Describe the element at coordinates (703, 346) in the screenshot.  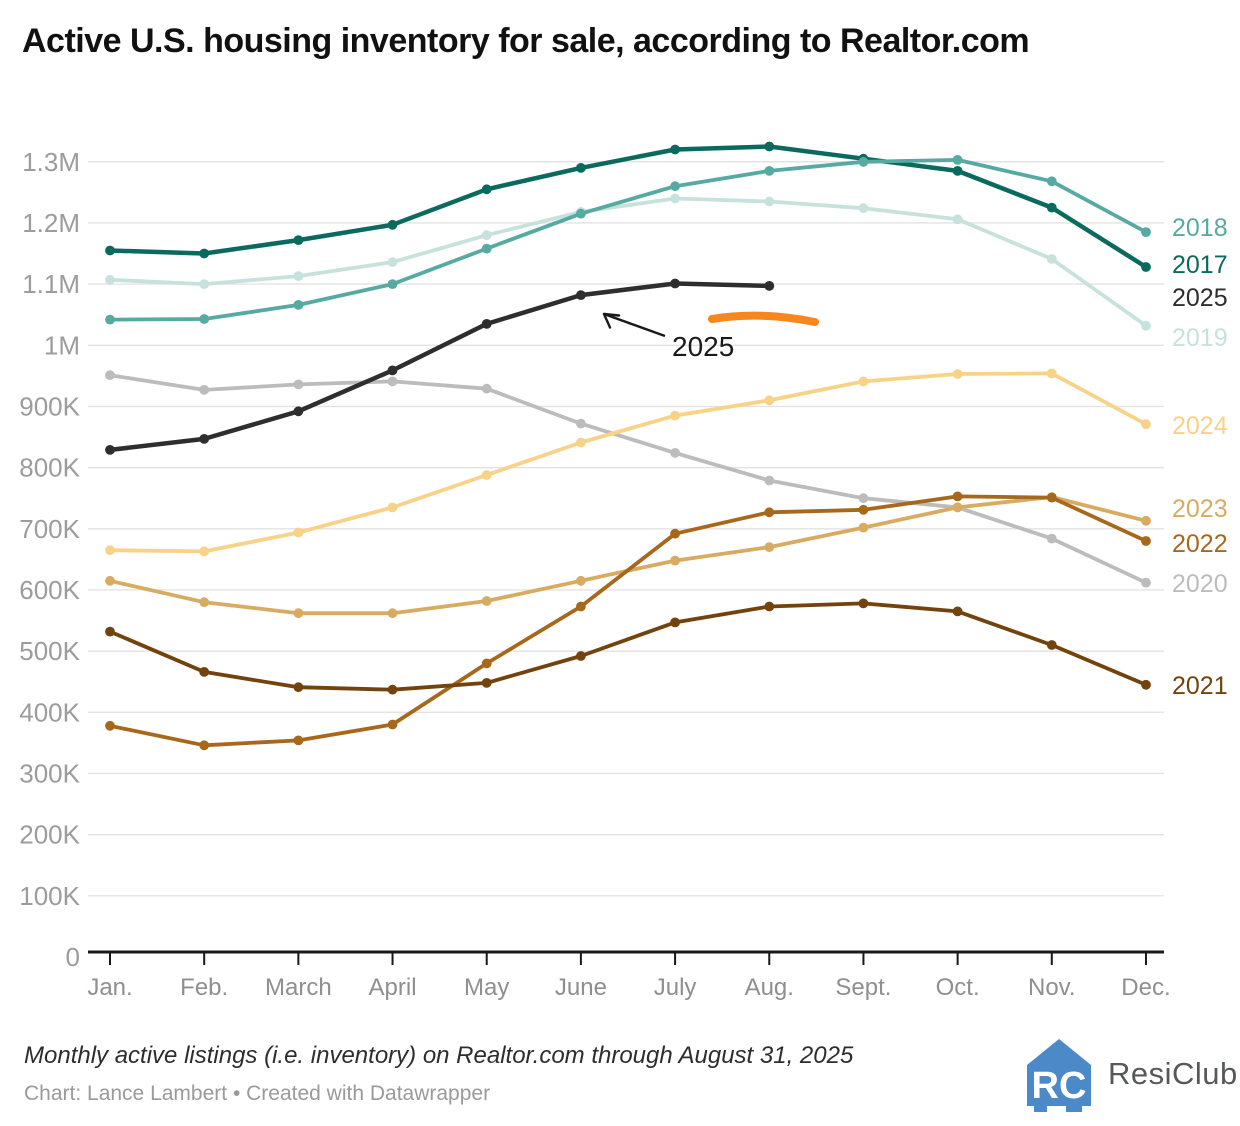
I see `annotation-2025-label: 2025` at that location.